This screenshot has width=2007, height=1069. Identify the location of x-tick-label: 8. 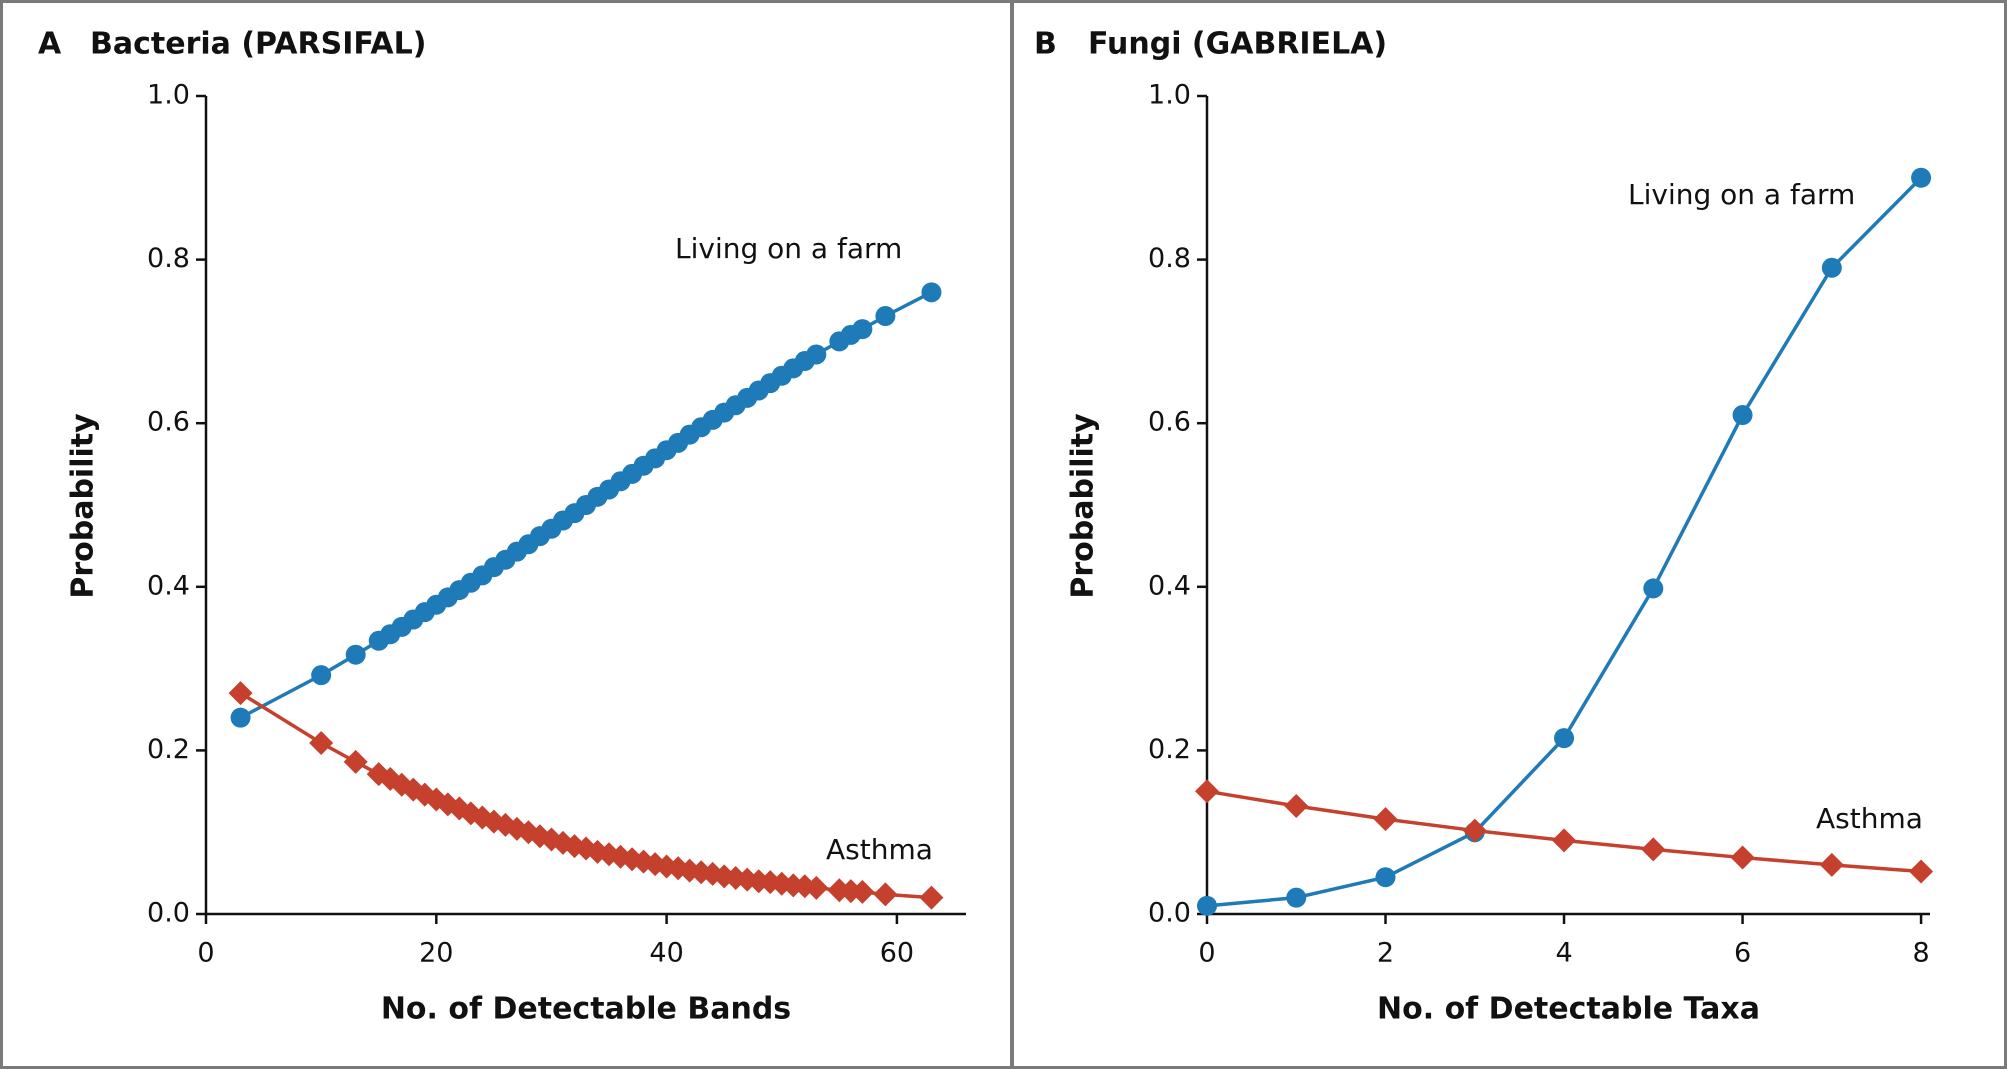
(1920, 953).